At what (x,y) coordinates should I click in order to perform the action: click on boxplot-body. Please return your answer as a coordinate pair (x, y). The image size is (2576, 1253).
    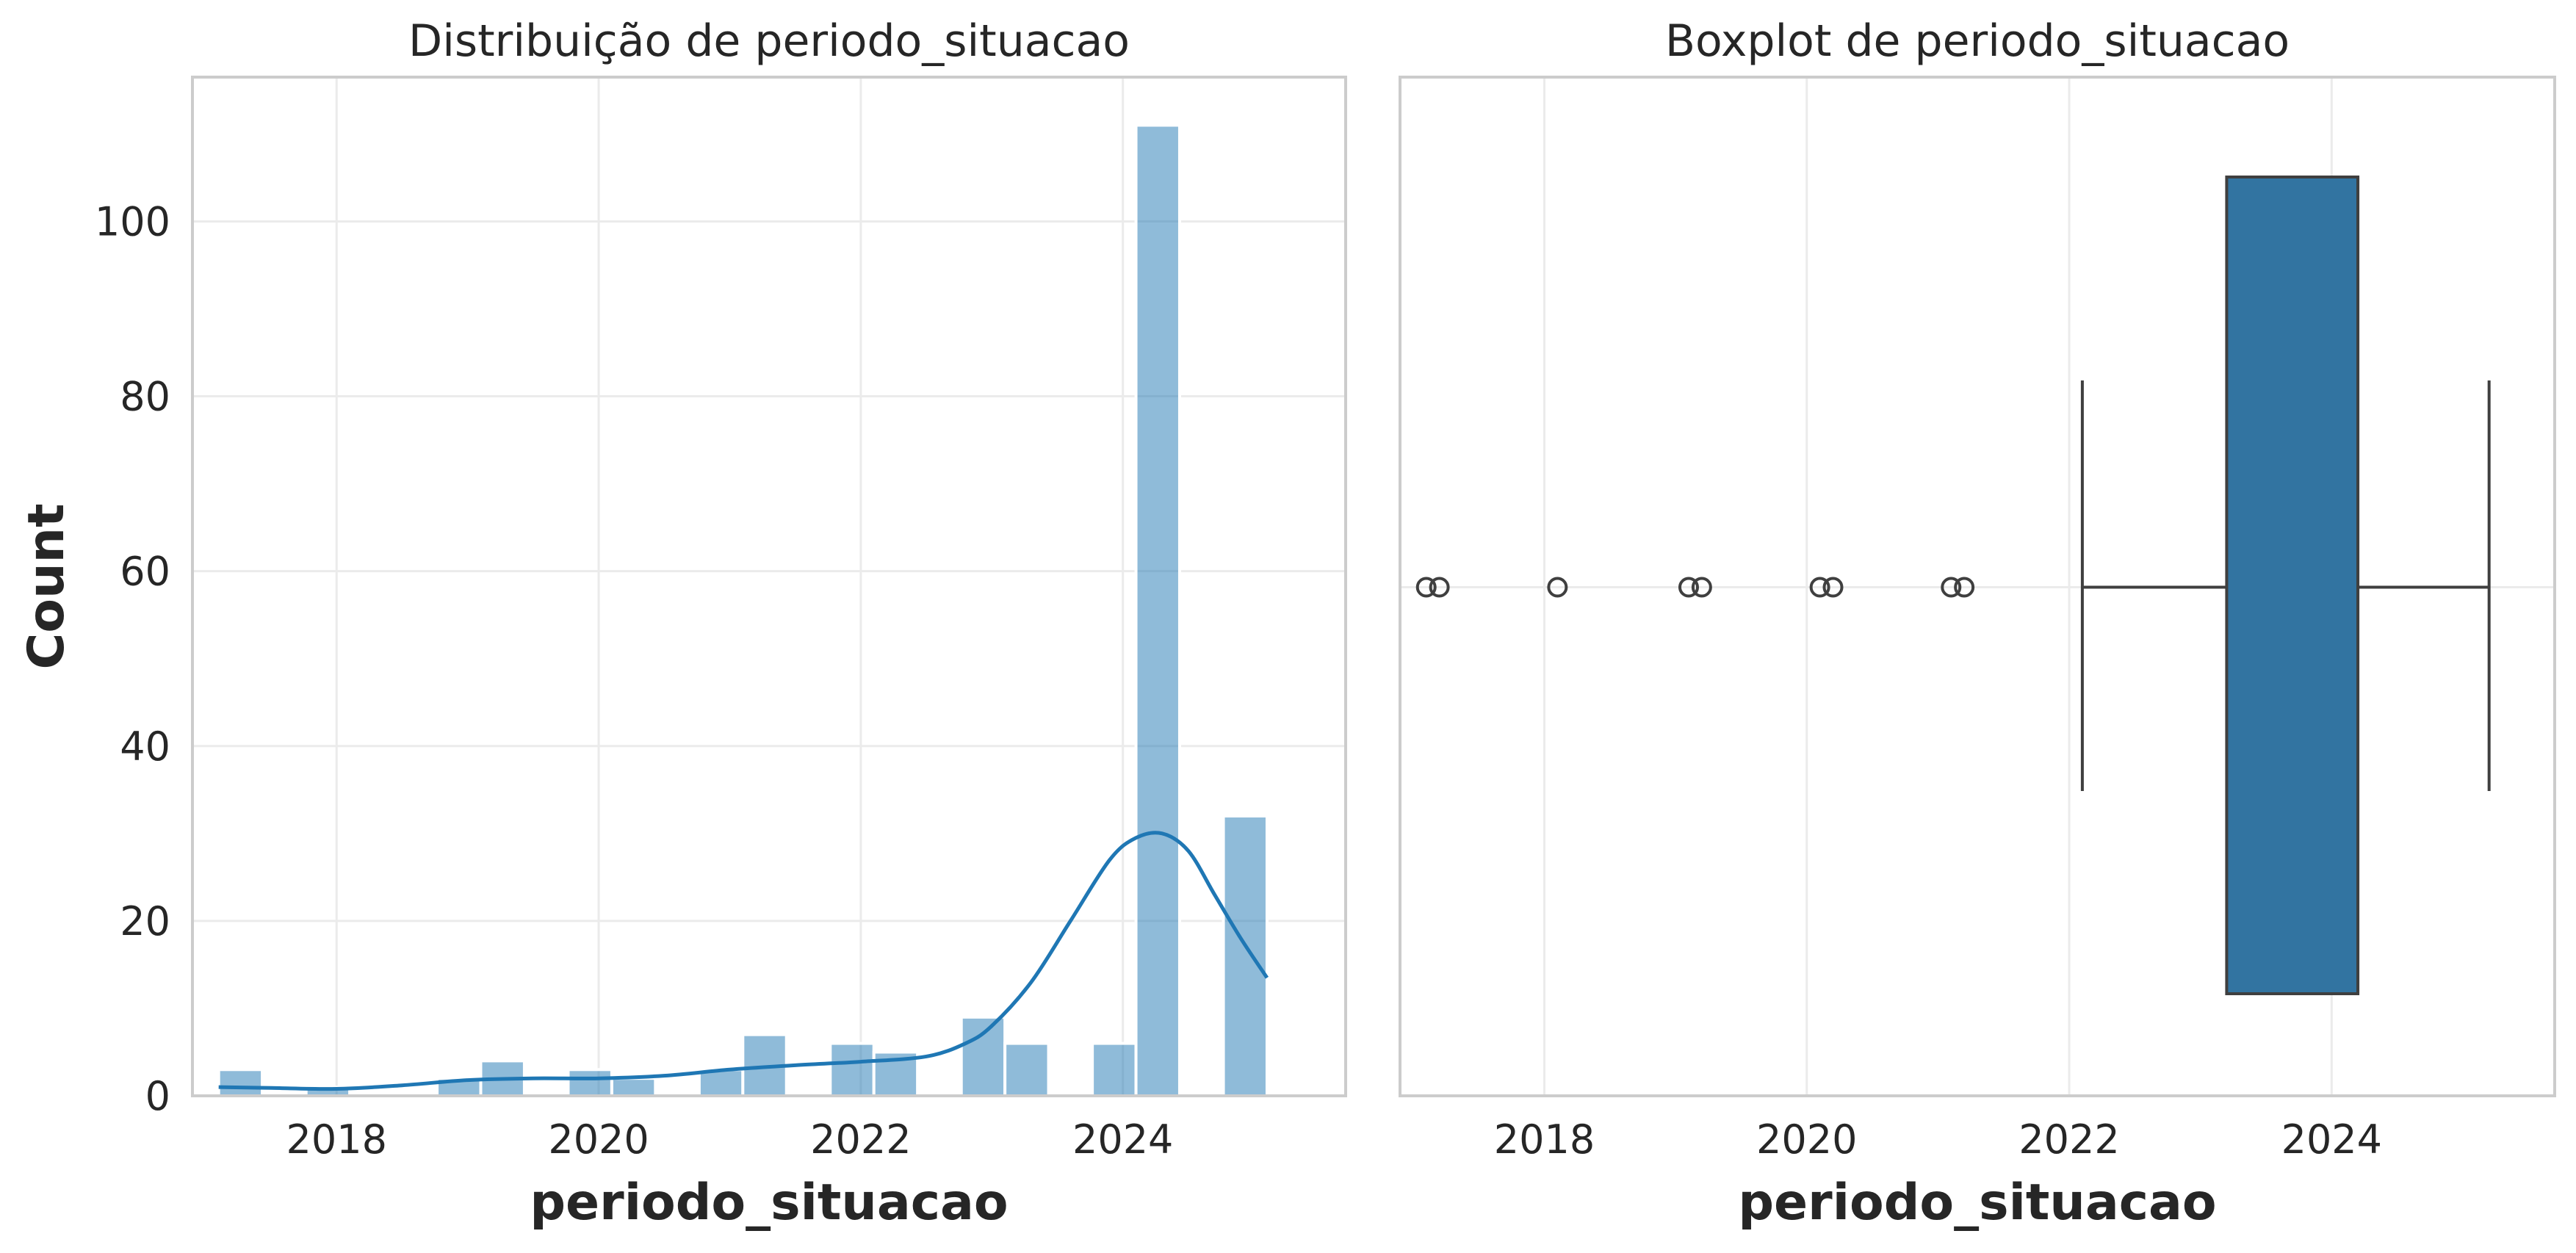
    Looking at the image, I should click on (2285, 585).